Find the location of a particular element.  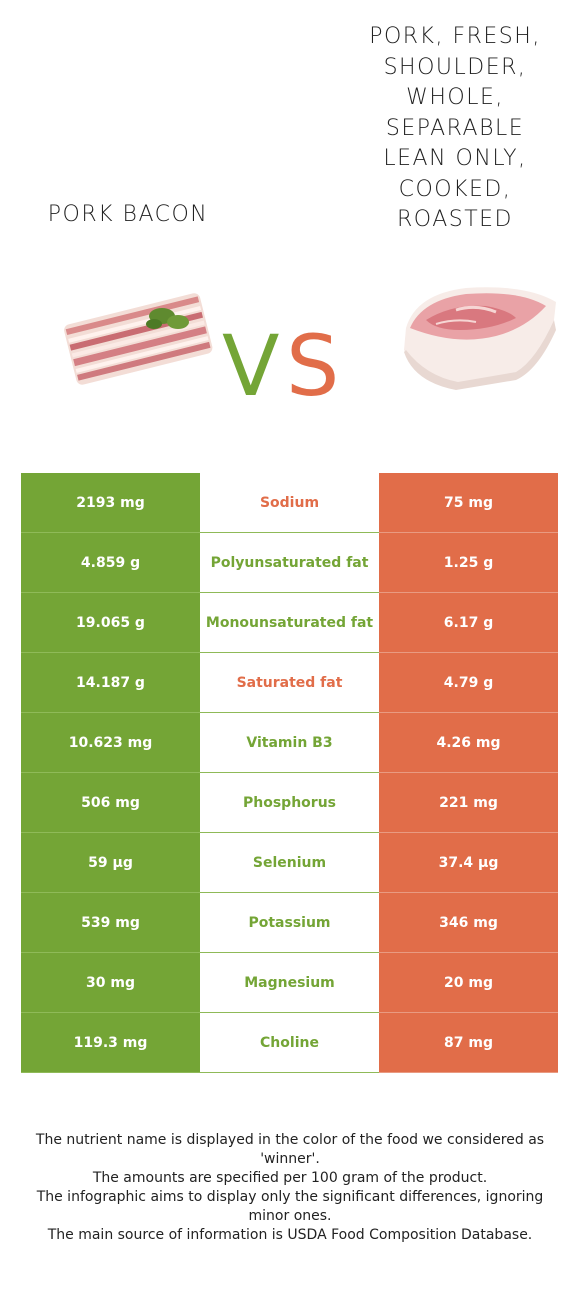

table-row: 59 µg Selenium 37.4 µg is located at coordinates (289, 863).